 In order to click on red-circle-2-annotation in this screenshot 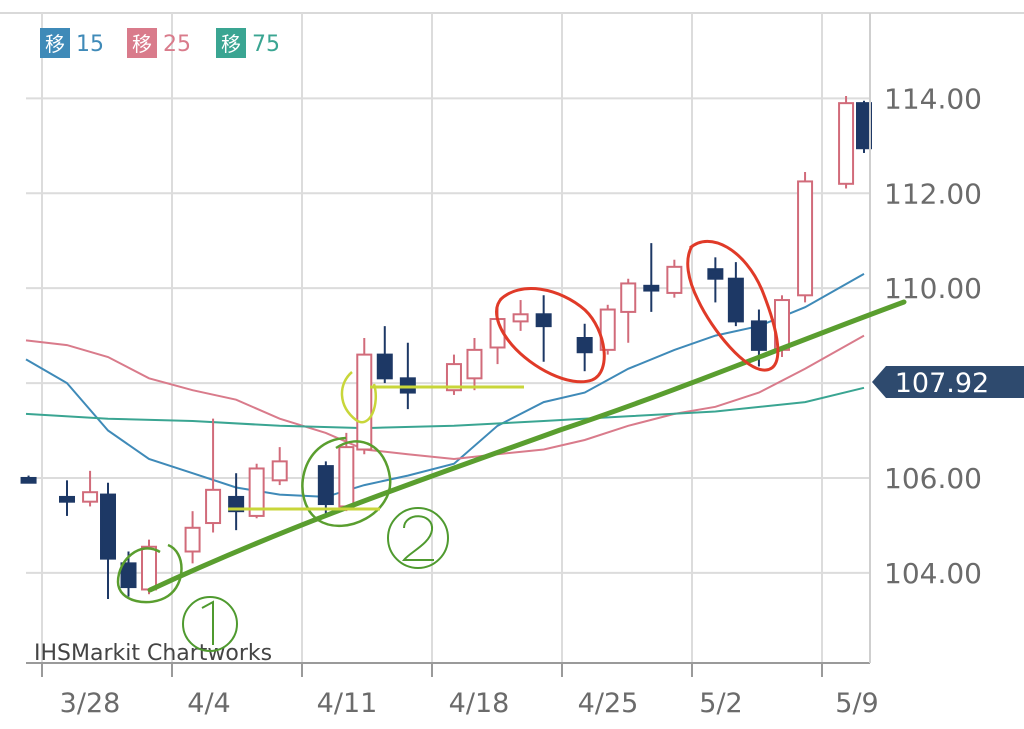, I will do `click(733, 305)`.